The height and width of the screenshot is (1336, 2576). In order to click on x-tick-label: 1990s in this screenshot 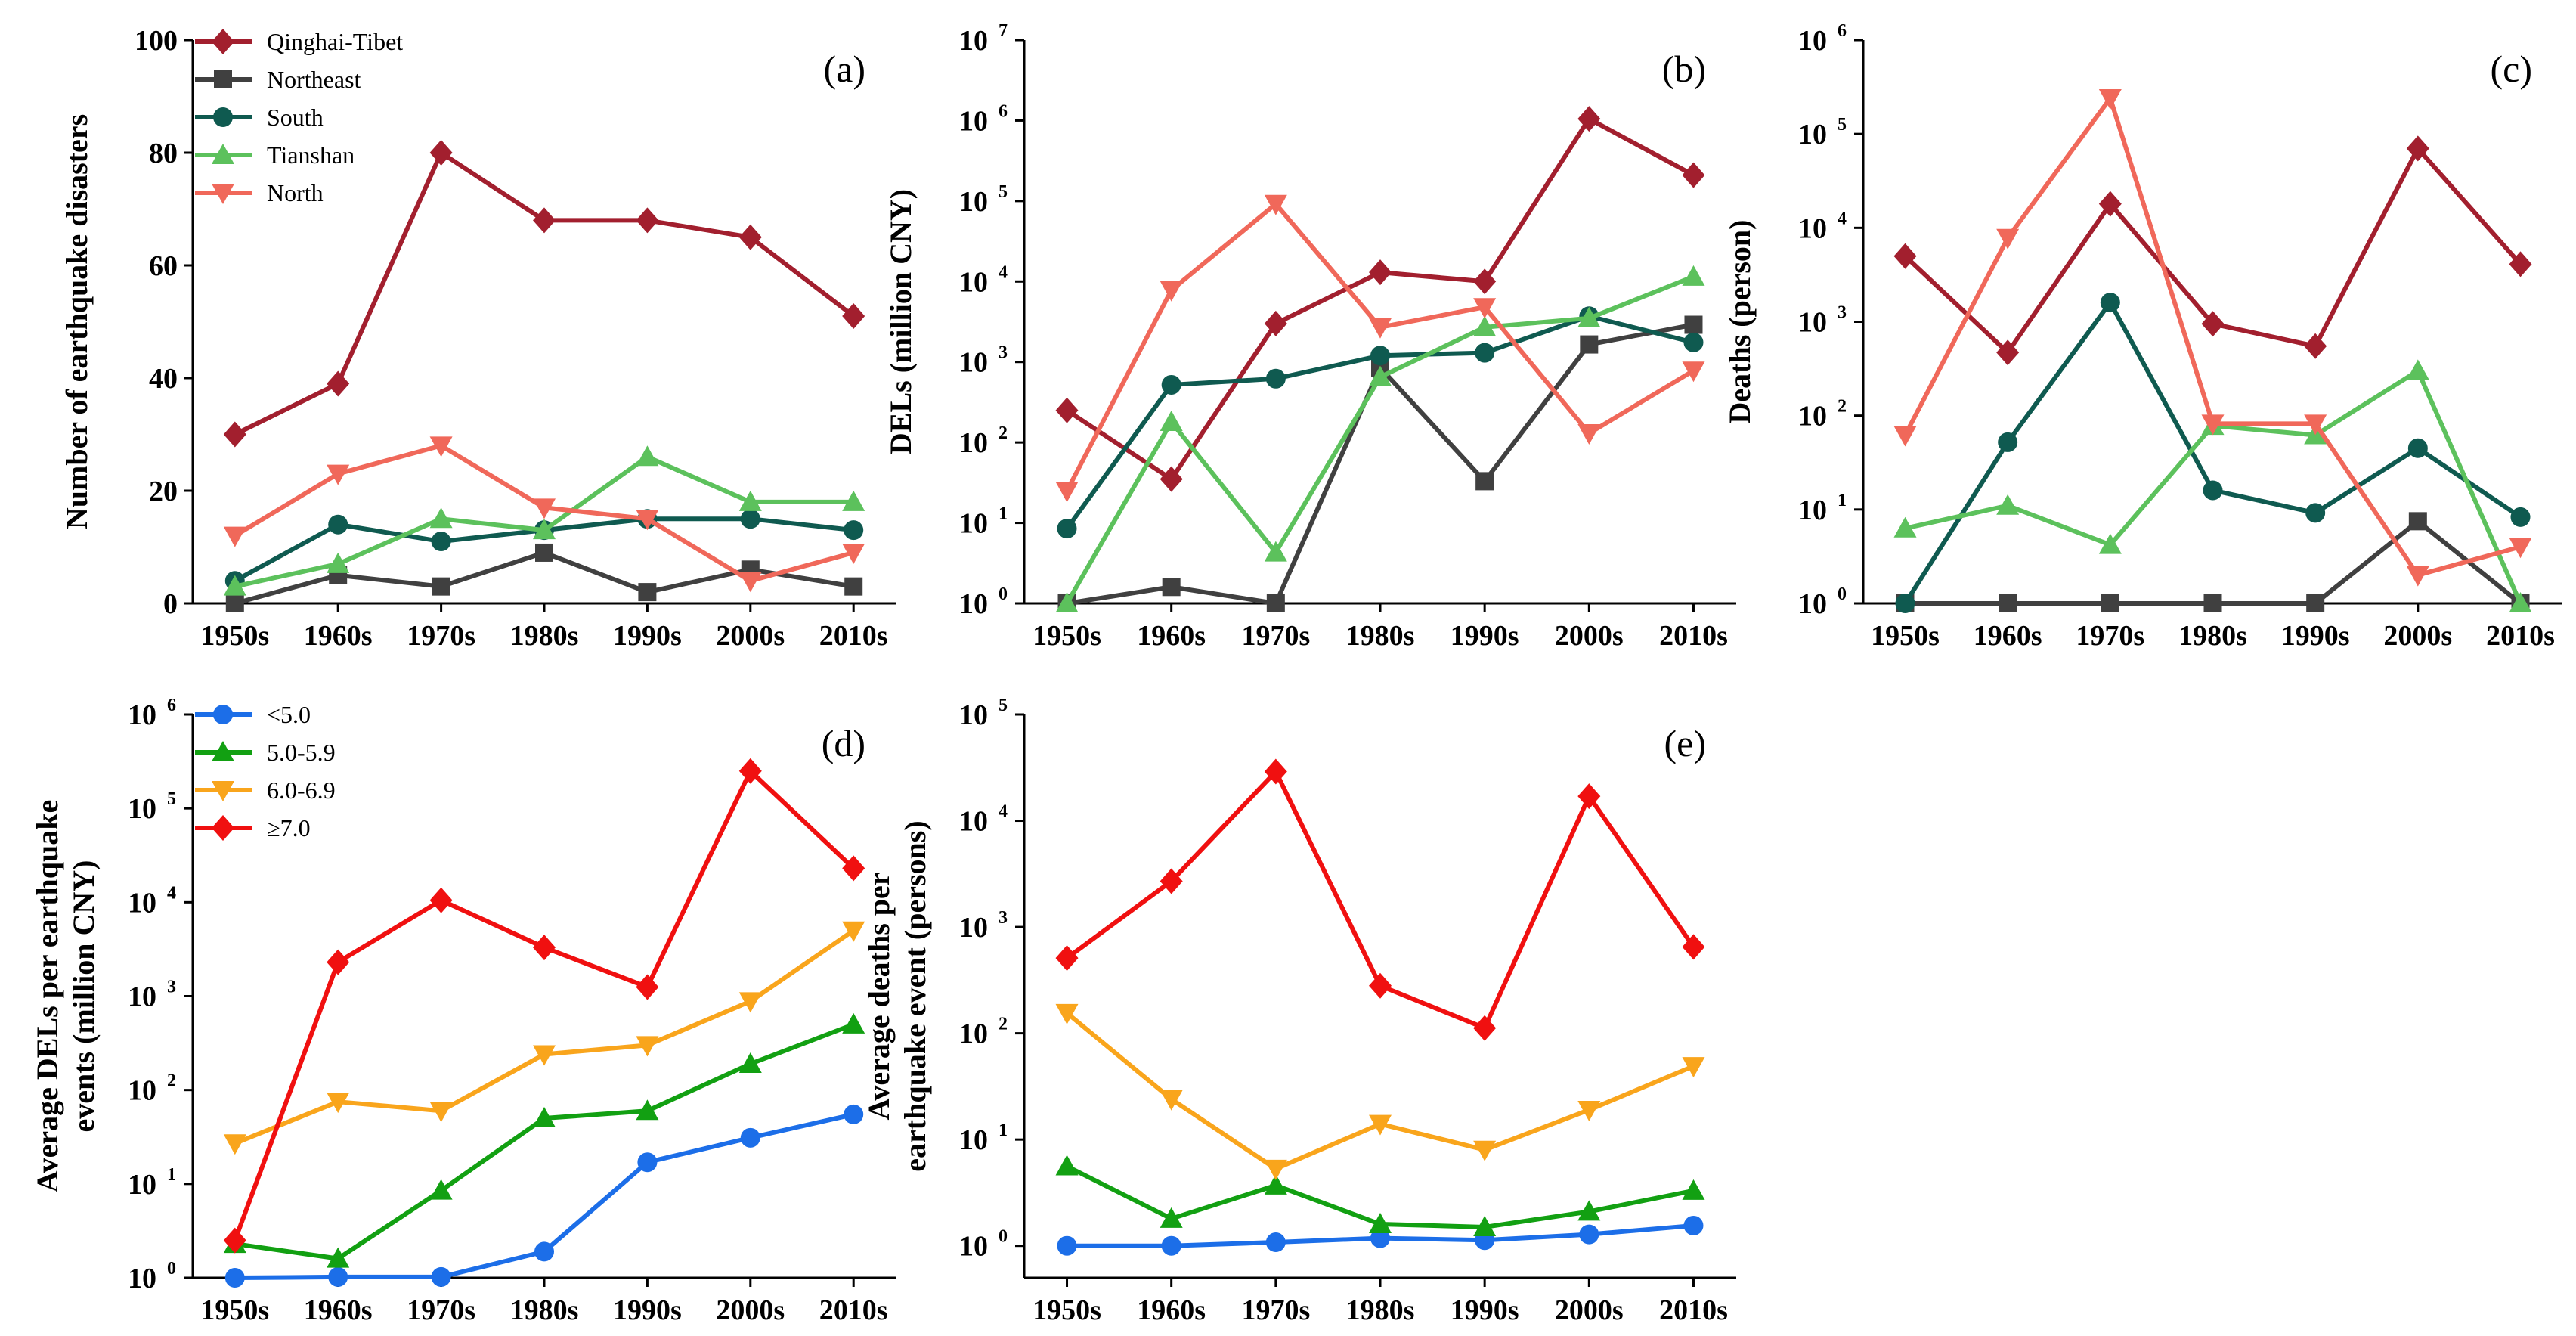, I will do `click(647, 636)`.